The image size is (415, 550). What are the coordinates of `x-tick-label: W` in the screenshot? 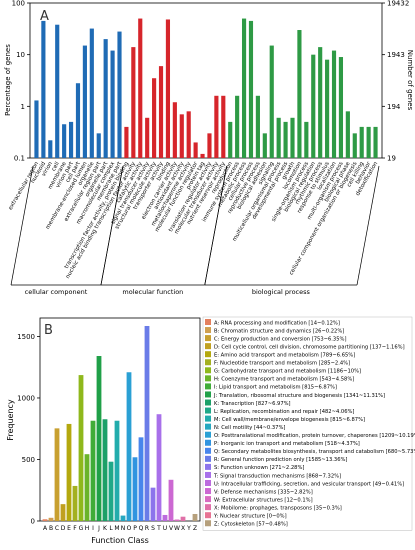 It's located at (177, 528).